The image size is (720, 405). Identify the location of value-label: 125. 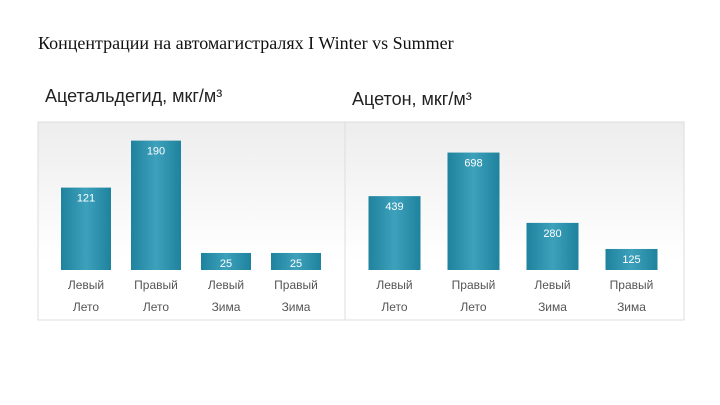
(631, 260).